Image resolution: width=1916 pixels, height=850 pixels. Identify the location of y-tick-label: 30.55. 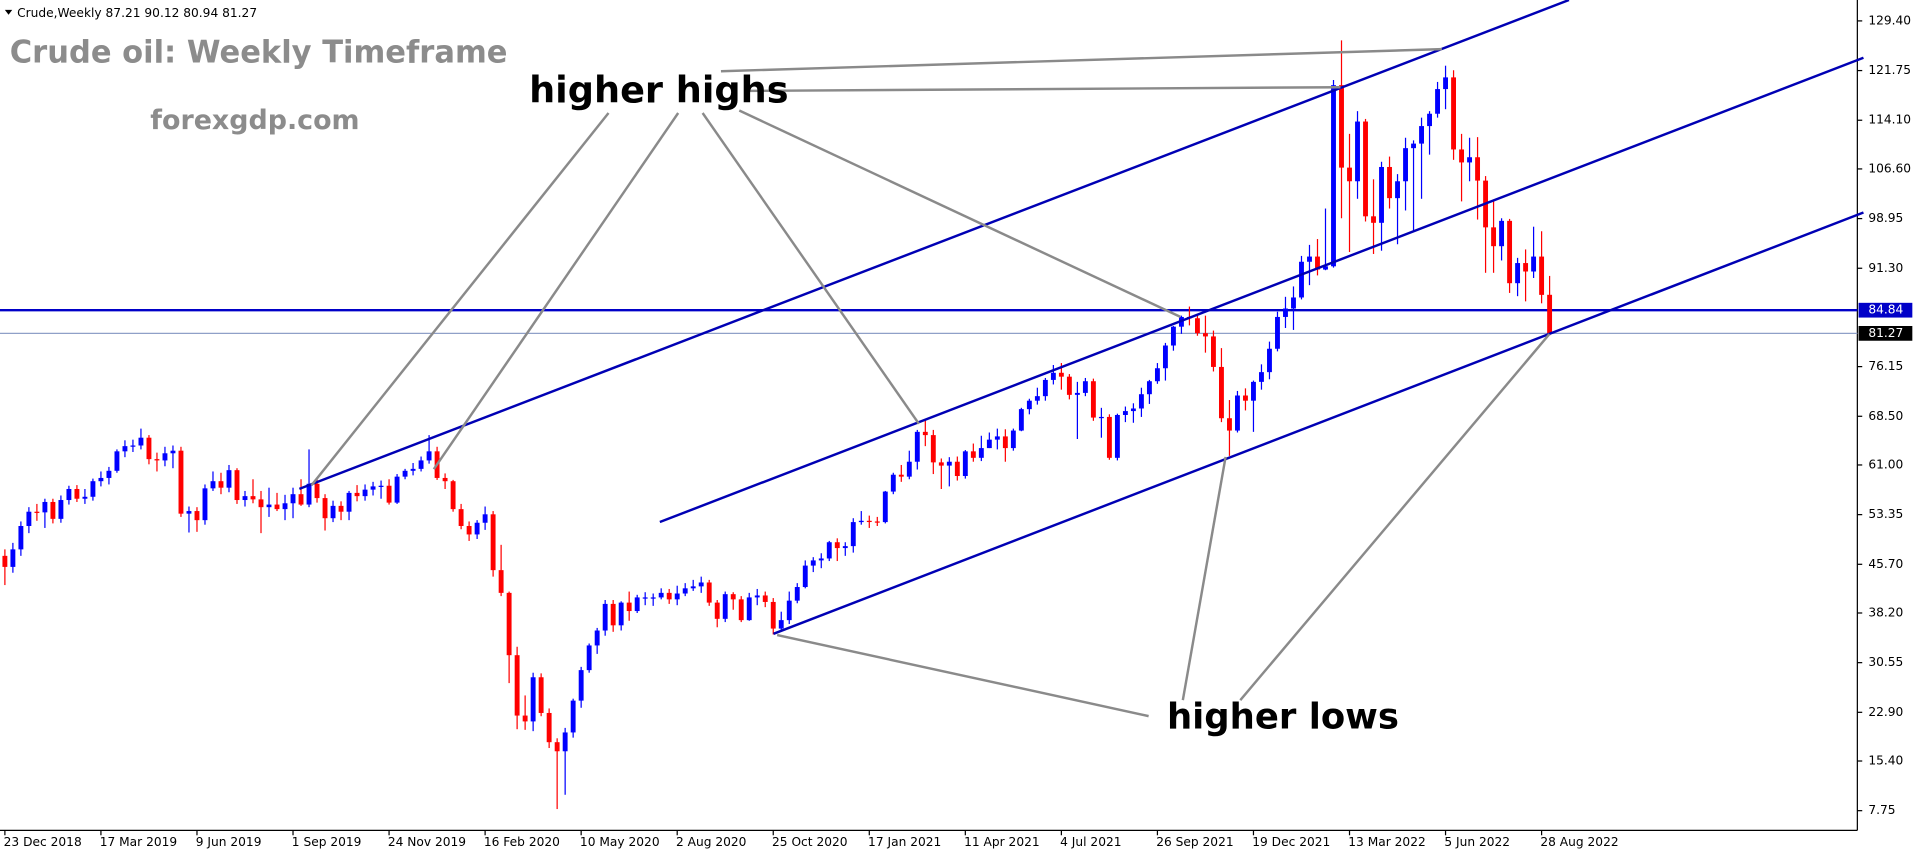
(1885, 662).